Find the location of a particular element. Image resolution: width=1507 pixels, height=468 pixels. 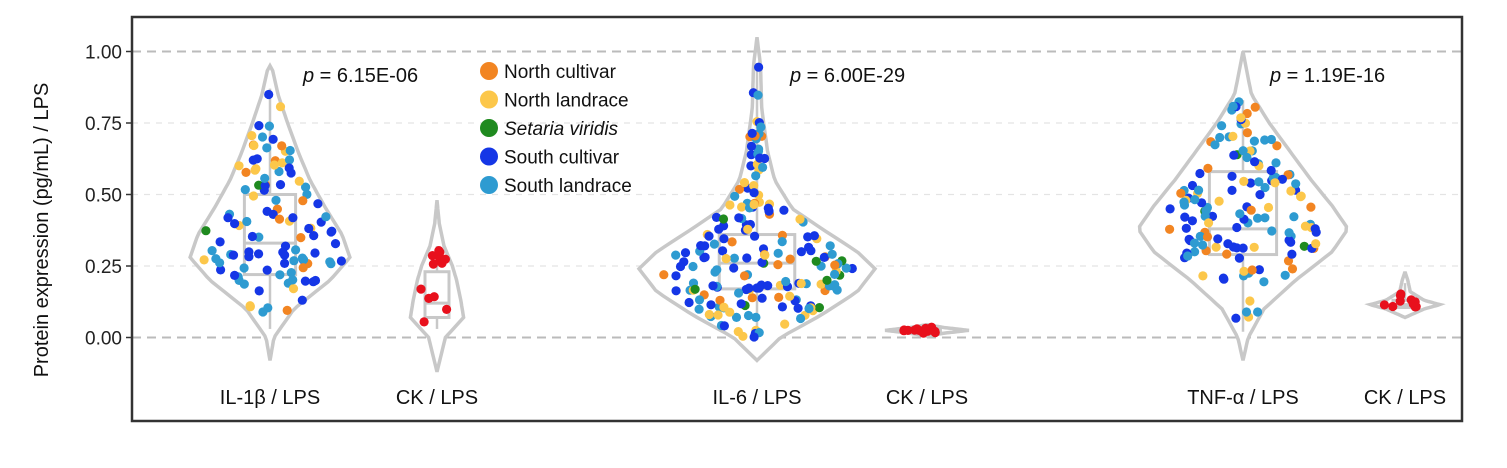

y-tick-label: 0.50 is located at coordinates (103, 196).